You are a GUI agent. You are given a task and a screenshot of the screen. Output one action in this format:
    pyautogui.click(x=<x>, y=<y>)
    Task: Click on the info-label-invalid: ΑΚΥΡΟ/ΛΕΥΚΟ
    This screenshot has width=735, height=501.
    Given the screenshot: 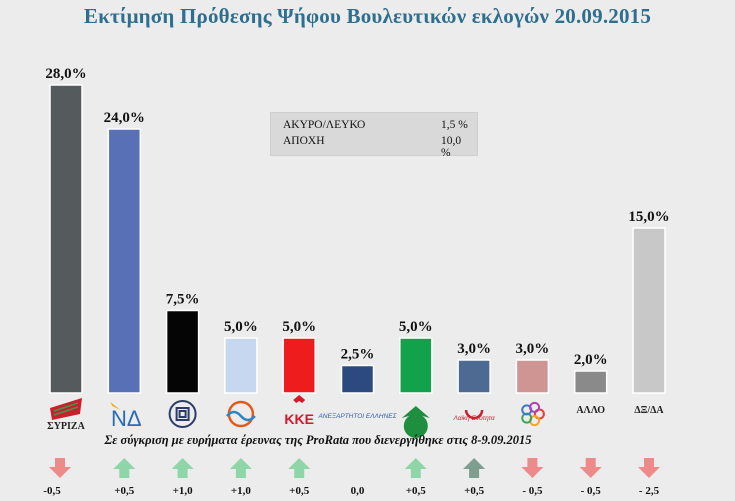 What is the action you would take?
    pyautogui.click(x=324, y=125)
    